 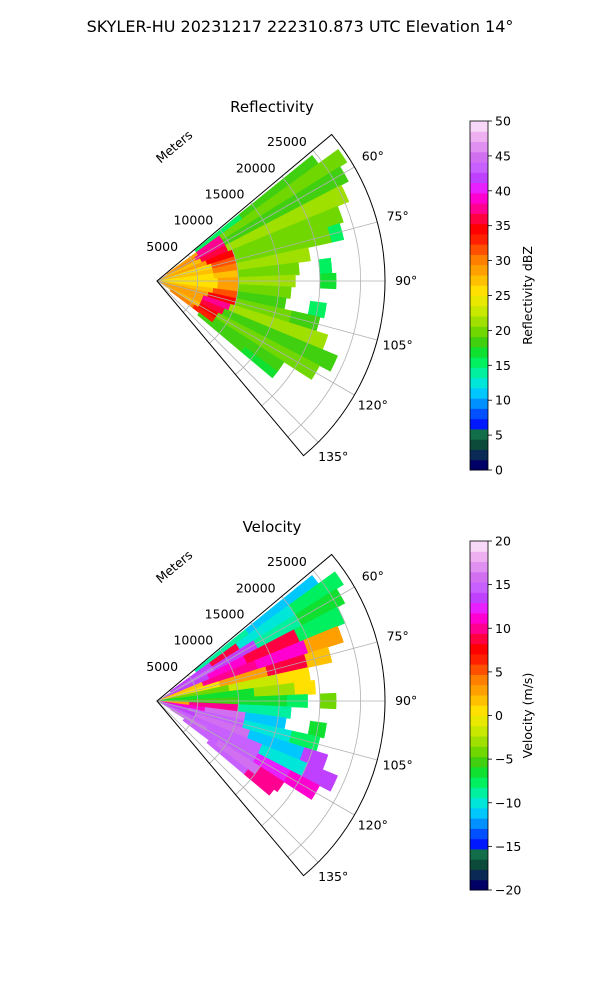 What do you see at coordinates (508, 890) in the screenshot?
I see `colorbar-tick-label: −20` at bounding box center [508, 890].